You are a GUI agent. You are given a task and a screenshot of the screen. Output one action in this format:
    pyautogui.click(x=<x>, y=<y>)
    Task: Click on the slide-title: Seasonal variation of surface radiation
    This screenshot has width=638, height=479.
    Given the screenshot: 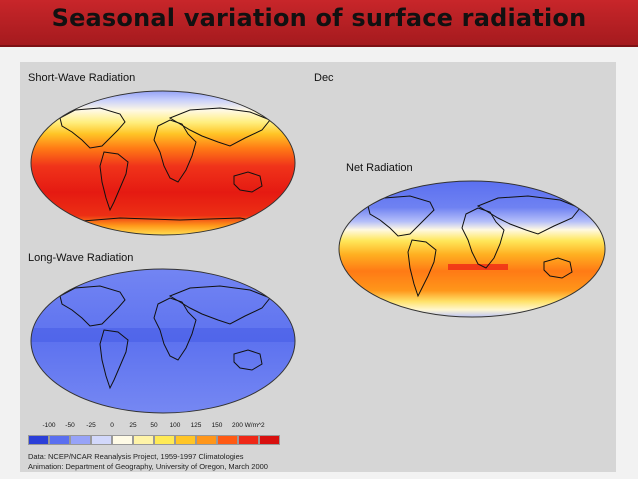 What is the action you would take?
    pyautogui.click(x=319, y=18)
    